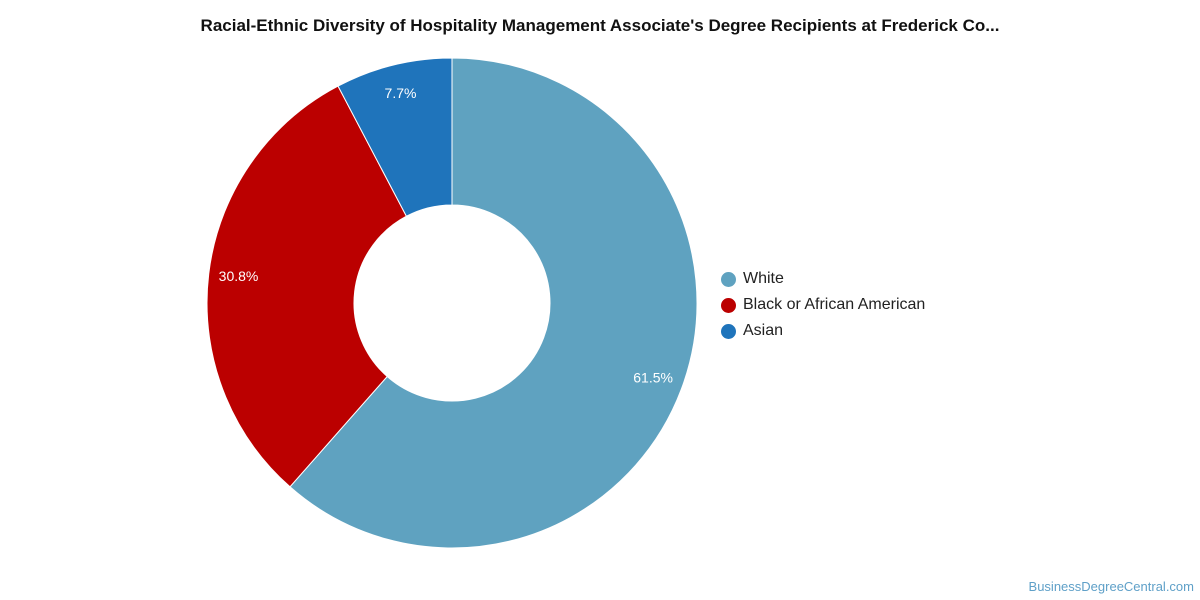 This screenshot has height=600, width=1200. Describe the element at coordinates (834, 304) in the screenshot. I see `legend-label-black-or-african-american: Black or African American` at that location.